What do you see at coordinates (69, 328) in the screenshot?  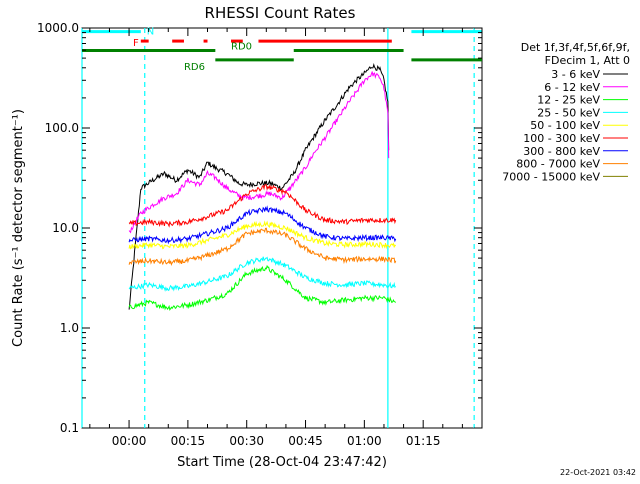 I see `y-tick-label: 1.0` at bounding box center [69, 328].